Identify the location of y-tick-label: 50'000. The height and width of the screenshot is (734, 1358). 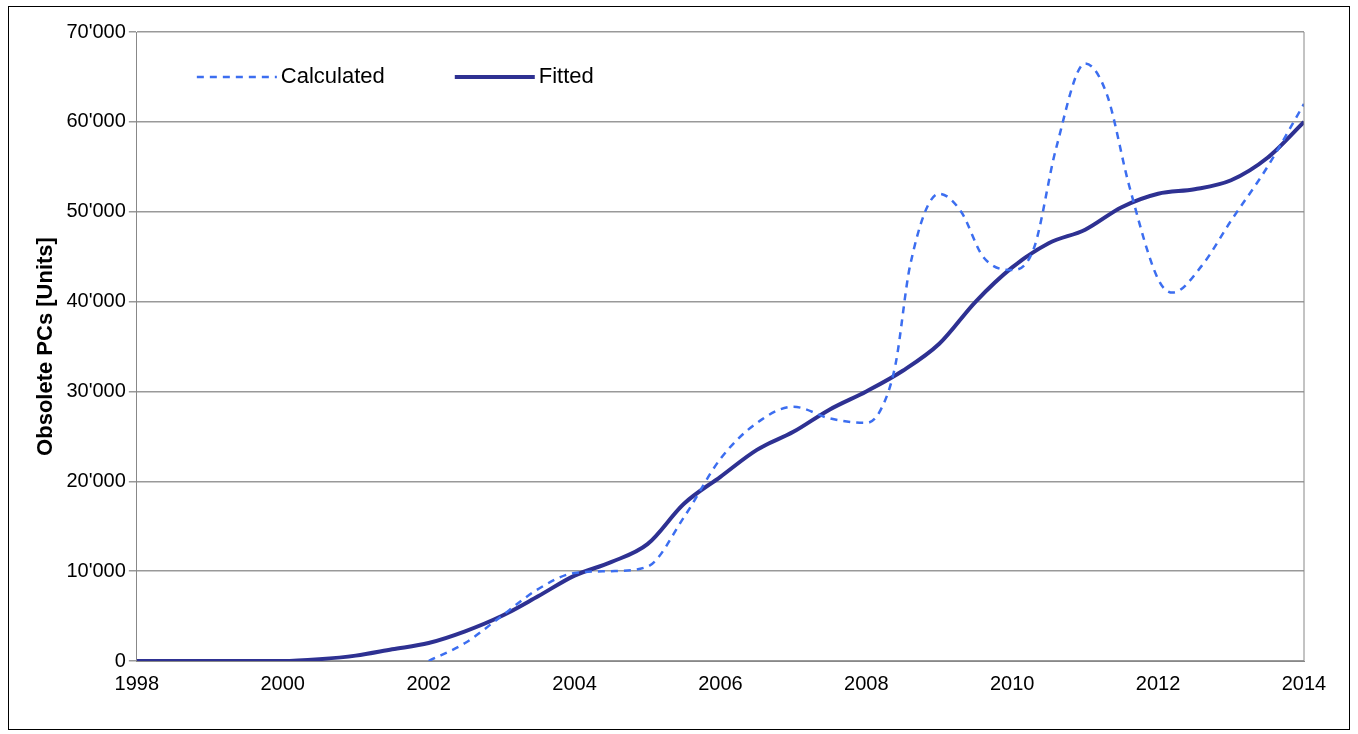
(96, 210).